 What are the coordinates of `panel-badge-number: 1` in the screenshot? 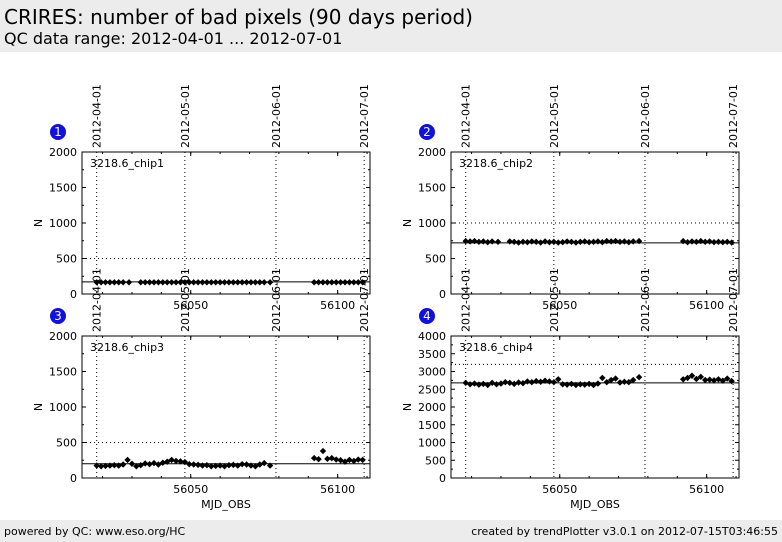 It's located at (58, 132).